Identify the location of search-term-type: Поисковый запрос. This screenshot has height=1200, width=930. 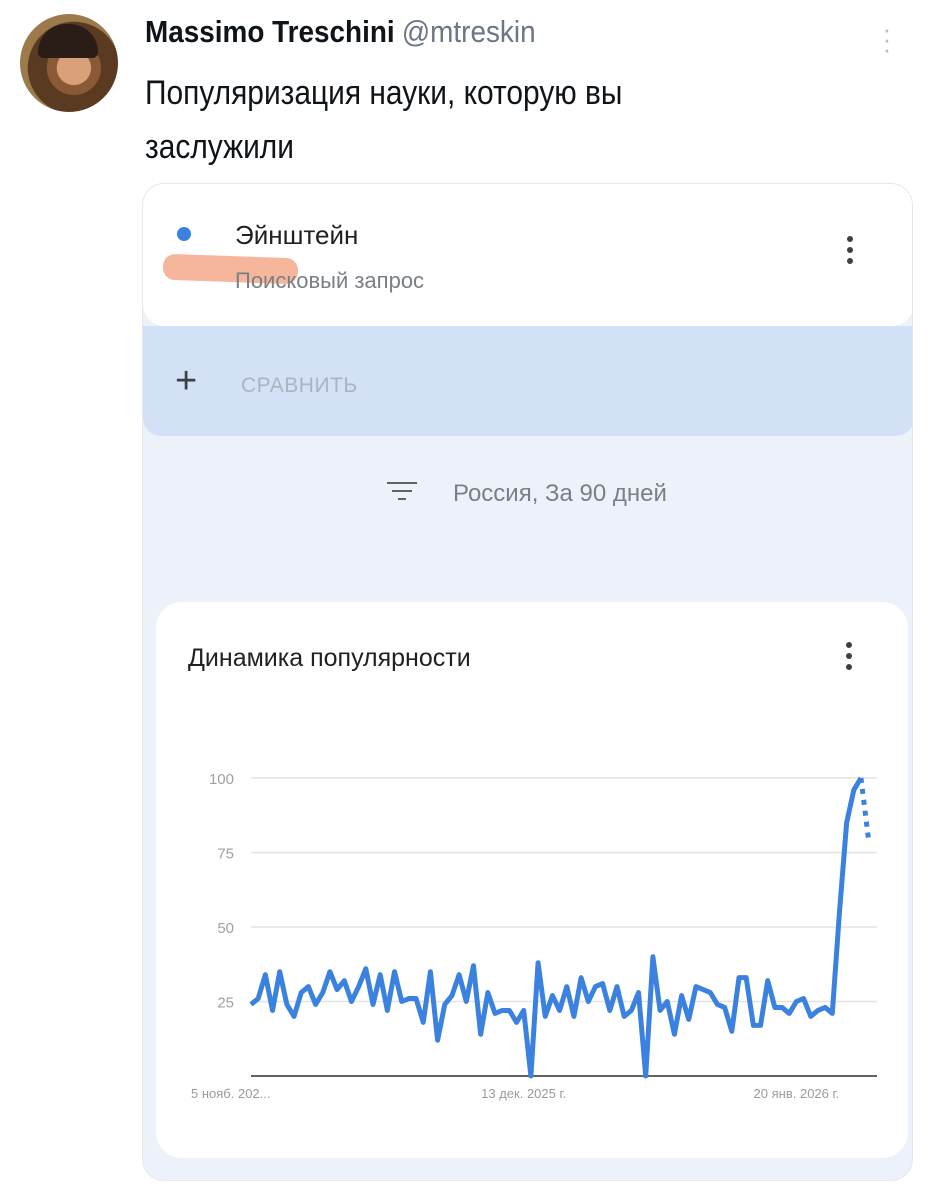
(330, 280).